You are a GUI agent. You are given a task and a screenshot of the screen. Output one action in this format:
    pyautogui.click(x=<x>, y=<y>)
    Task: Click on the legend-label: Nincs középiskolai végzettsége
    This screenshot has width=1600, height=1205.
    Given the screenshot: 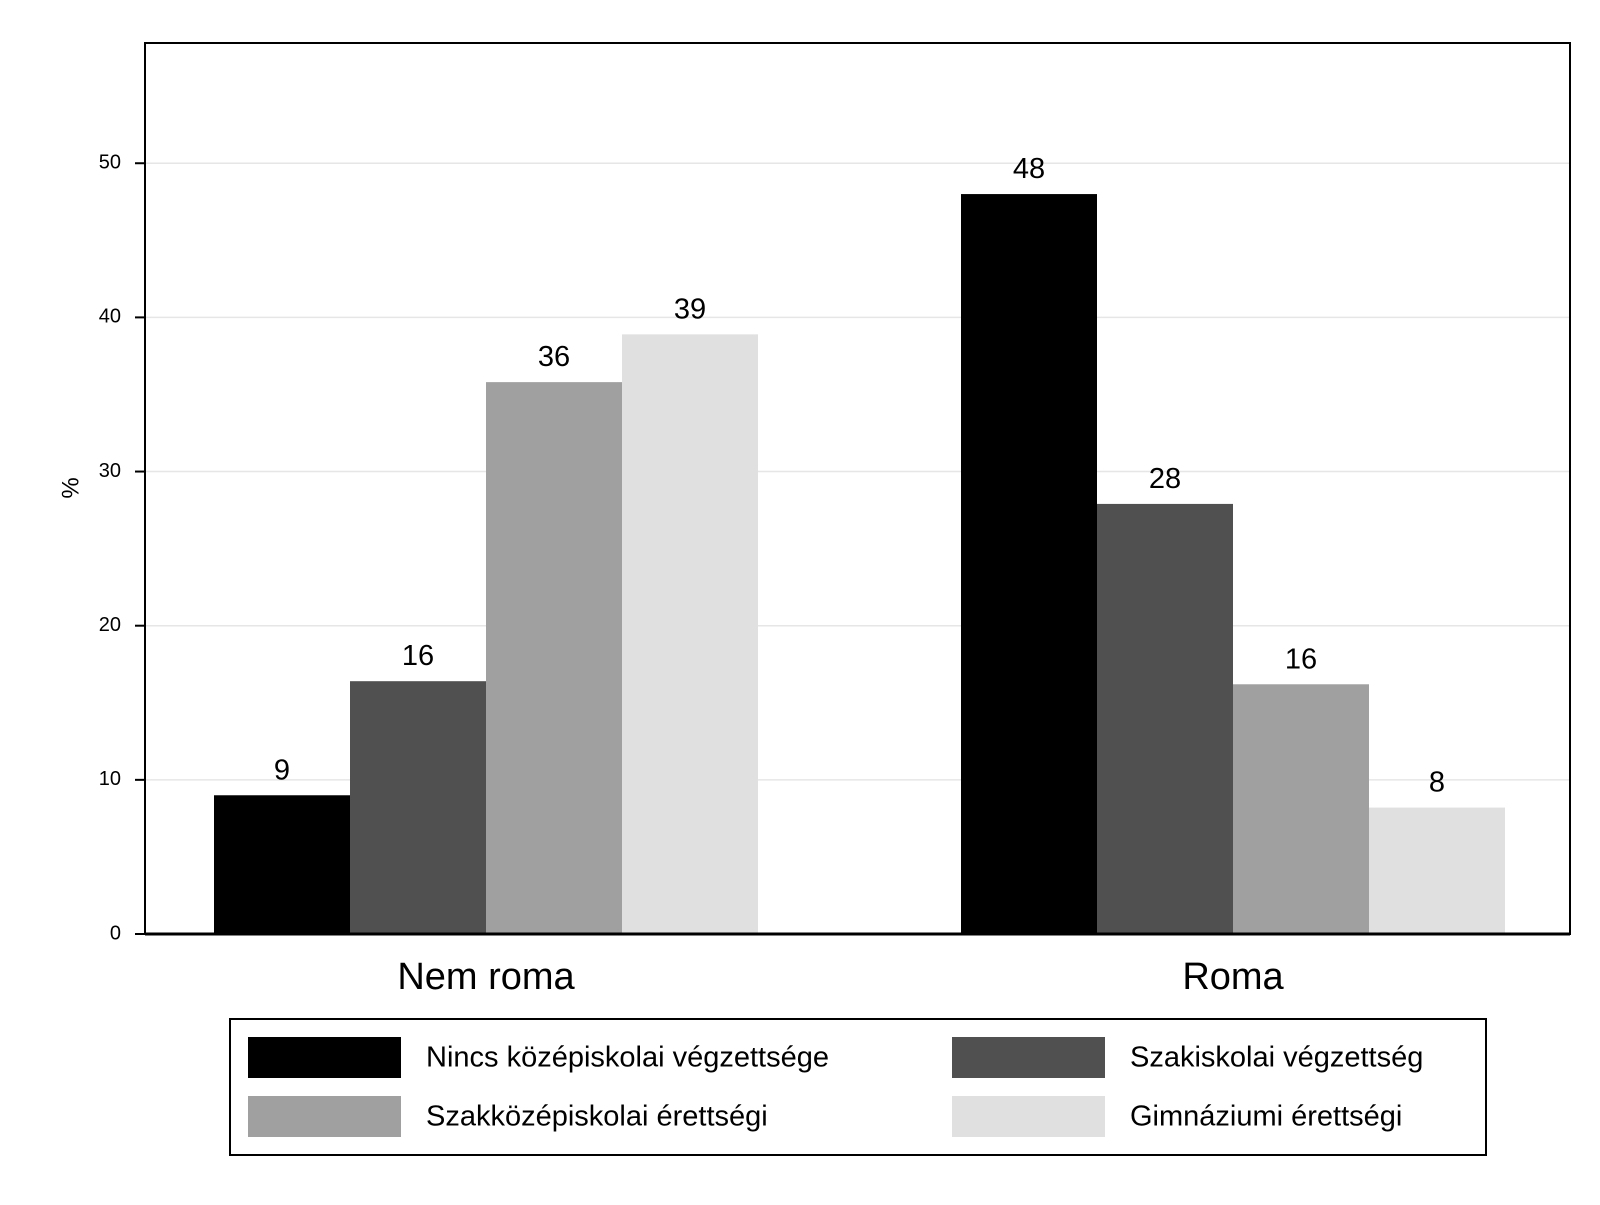 What is the action you would take?
    pyautogui.click(x=627, y=1058)
    